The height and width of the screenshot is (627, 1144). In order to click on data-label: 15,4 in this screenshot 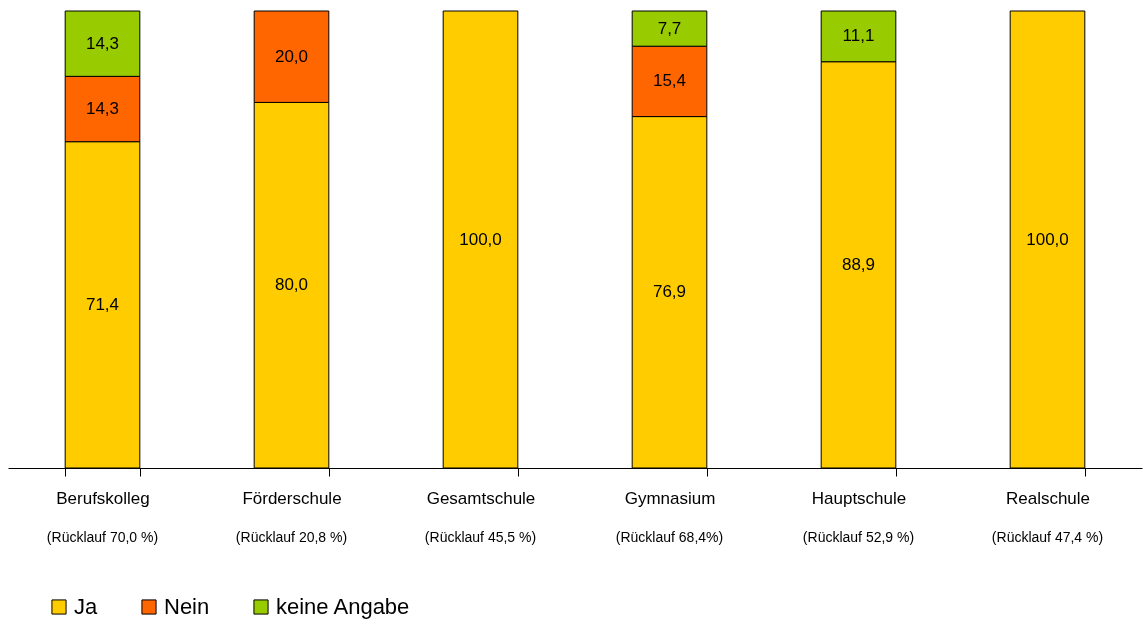, I will do `click(669, 81)`.